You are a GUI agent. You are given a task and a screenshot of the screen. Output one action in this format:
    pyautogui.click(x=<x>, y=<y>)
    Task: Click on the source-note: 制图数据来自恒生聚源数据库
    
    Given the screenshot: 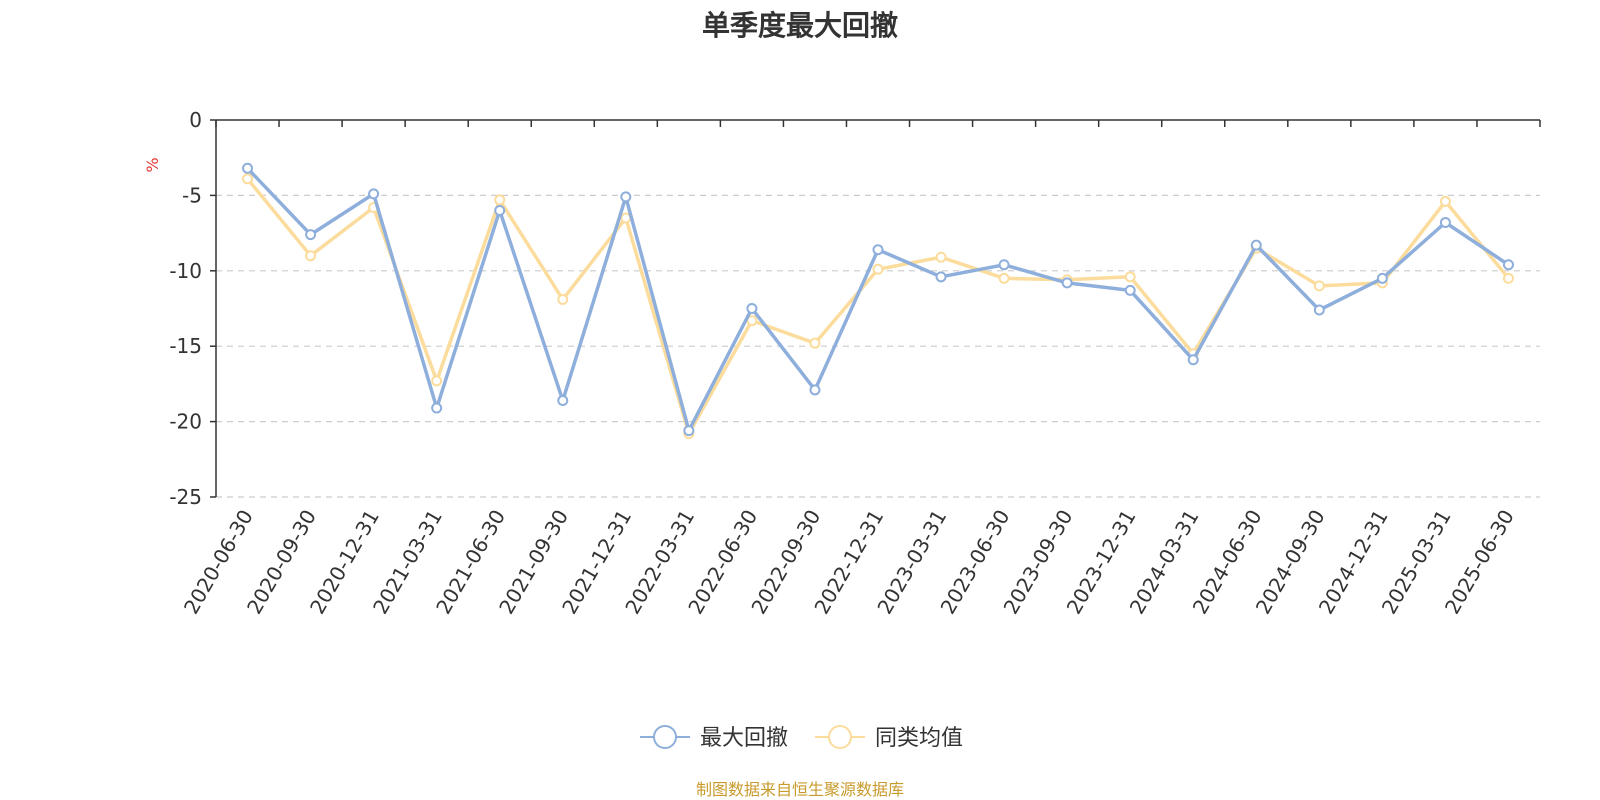 What is the action you would take?
    pyautogui.click(x=799, y=789)
    